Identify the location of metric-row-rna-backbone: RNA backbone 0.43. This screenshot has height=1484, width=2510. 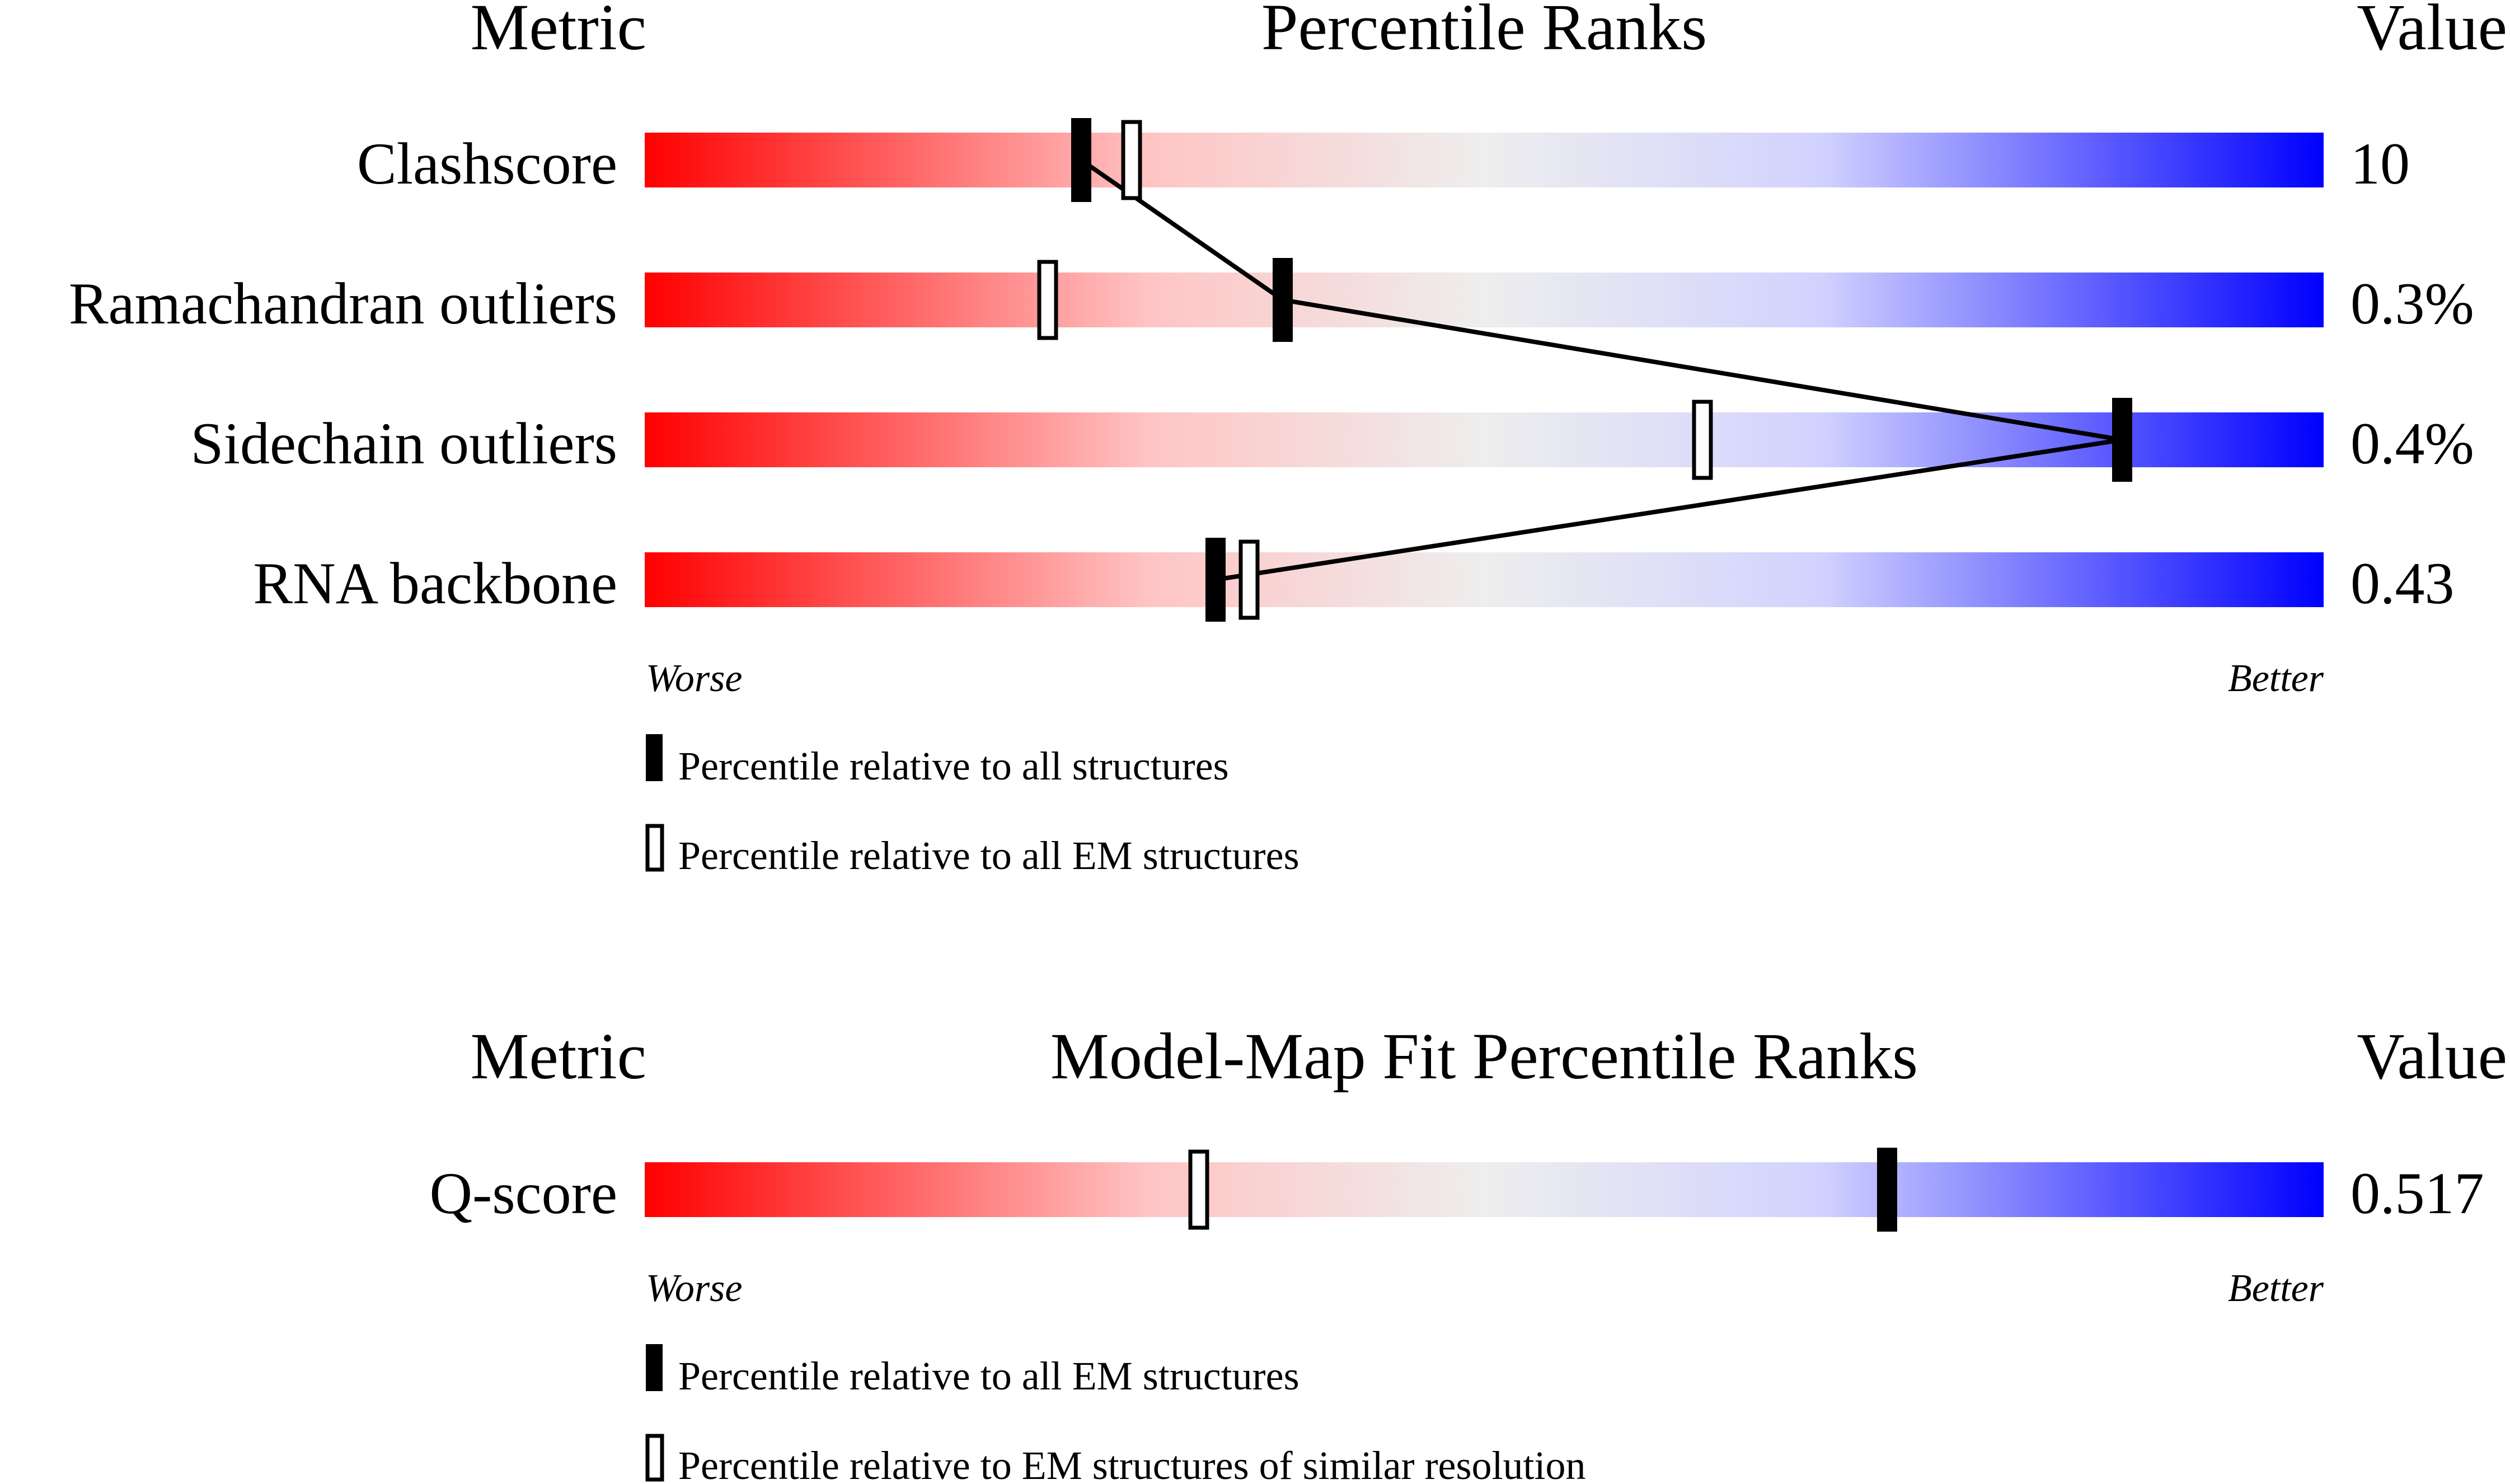
(1354, 583).